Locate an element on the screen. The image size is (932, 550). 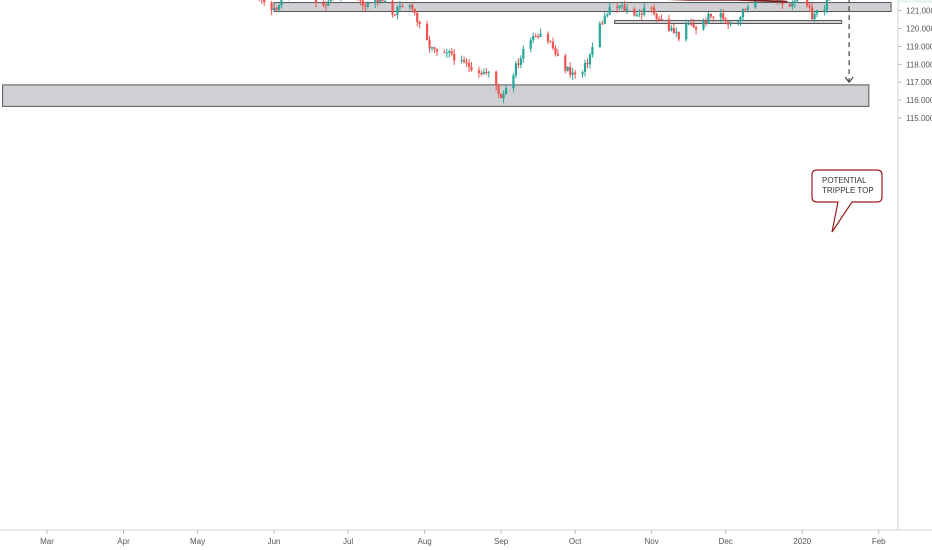
moving-average-line is located at coordinates (727, 1).